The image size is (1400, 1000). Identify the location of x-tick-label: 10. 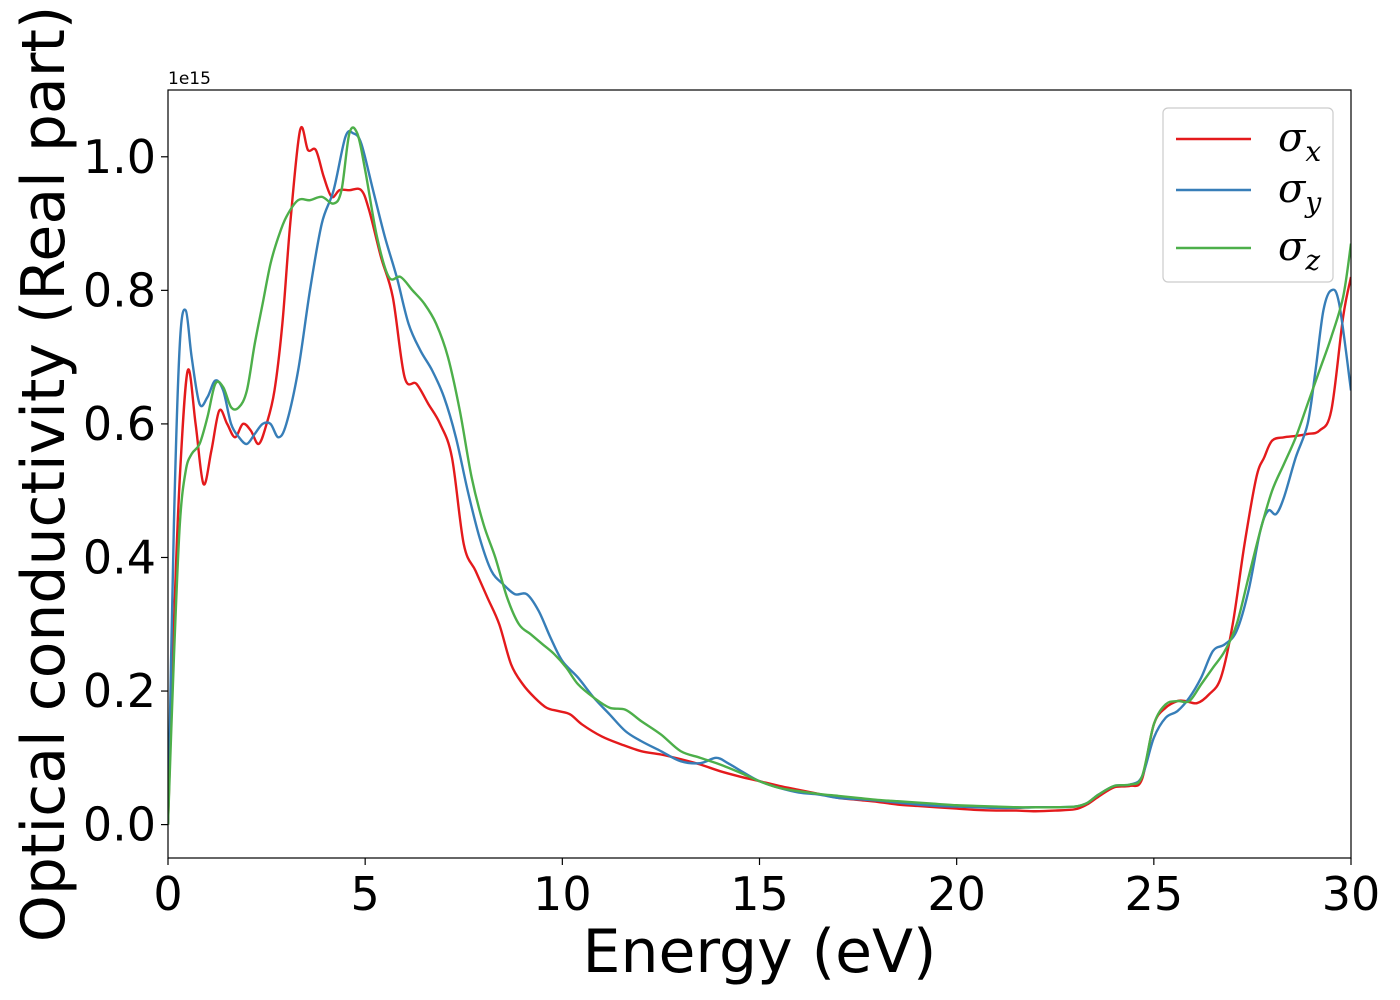
(562, 894).